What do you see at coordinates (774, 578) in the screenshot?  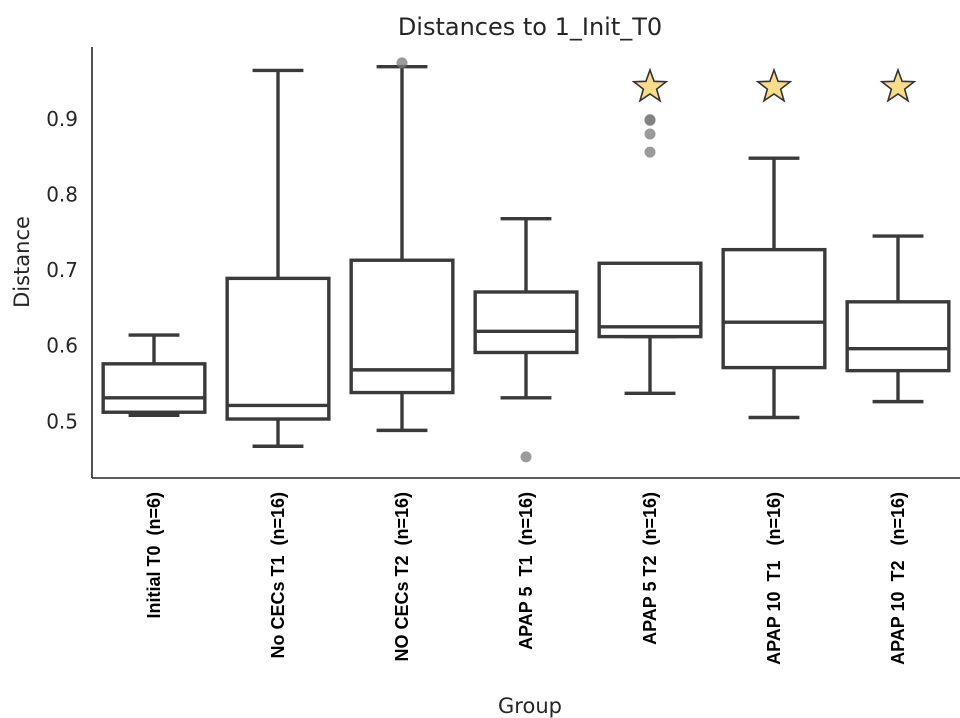 I see `category-label: APAP 10 T1 (n=16)` at bounding box center [774, 578].